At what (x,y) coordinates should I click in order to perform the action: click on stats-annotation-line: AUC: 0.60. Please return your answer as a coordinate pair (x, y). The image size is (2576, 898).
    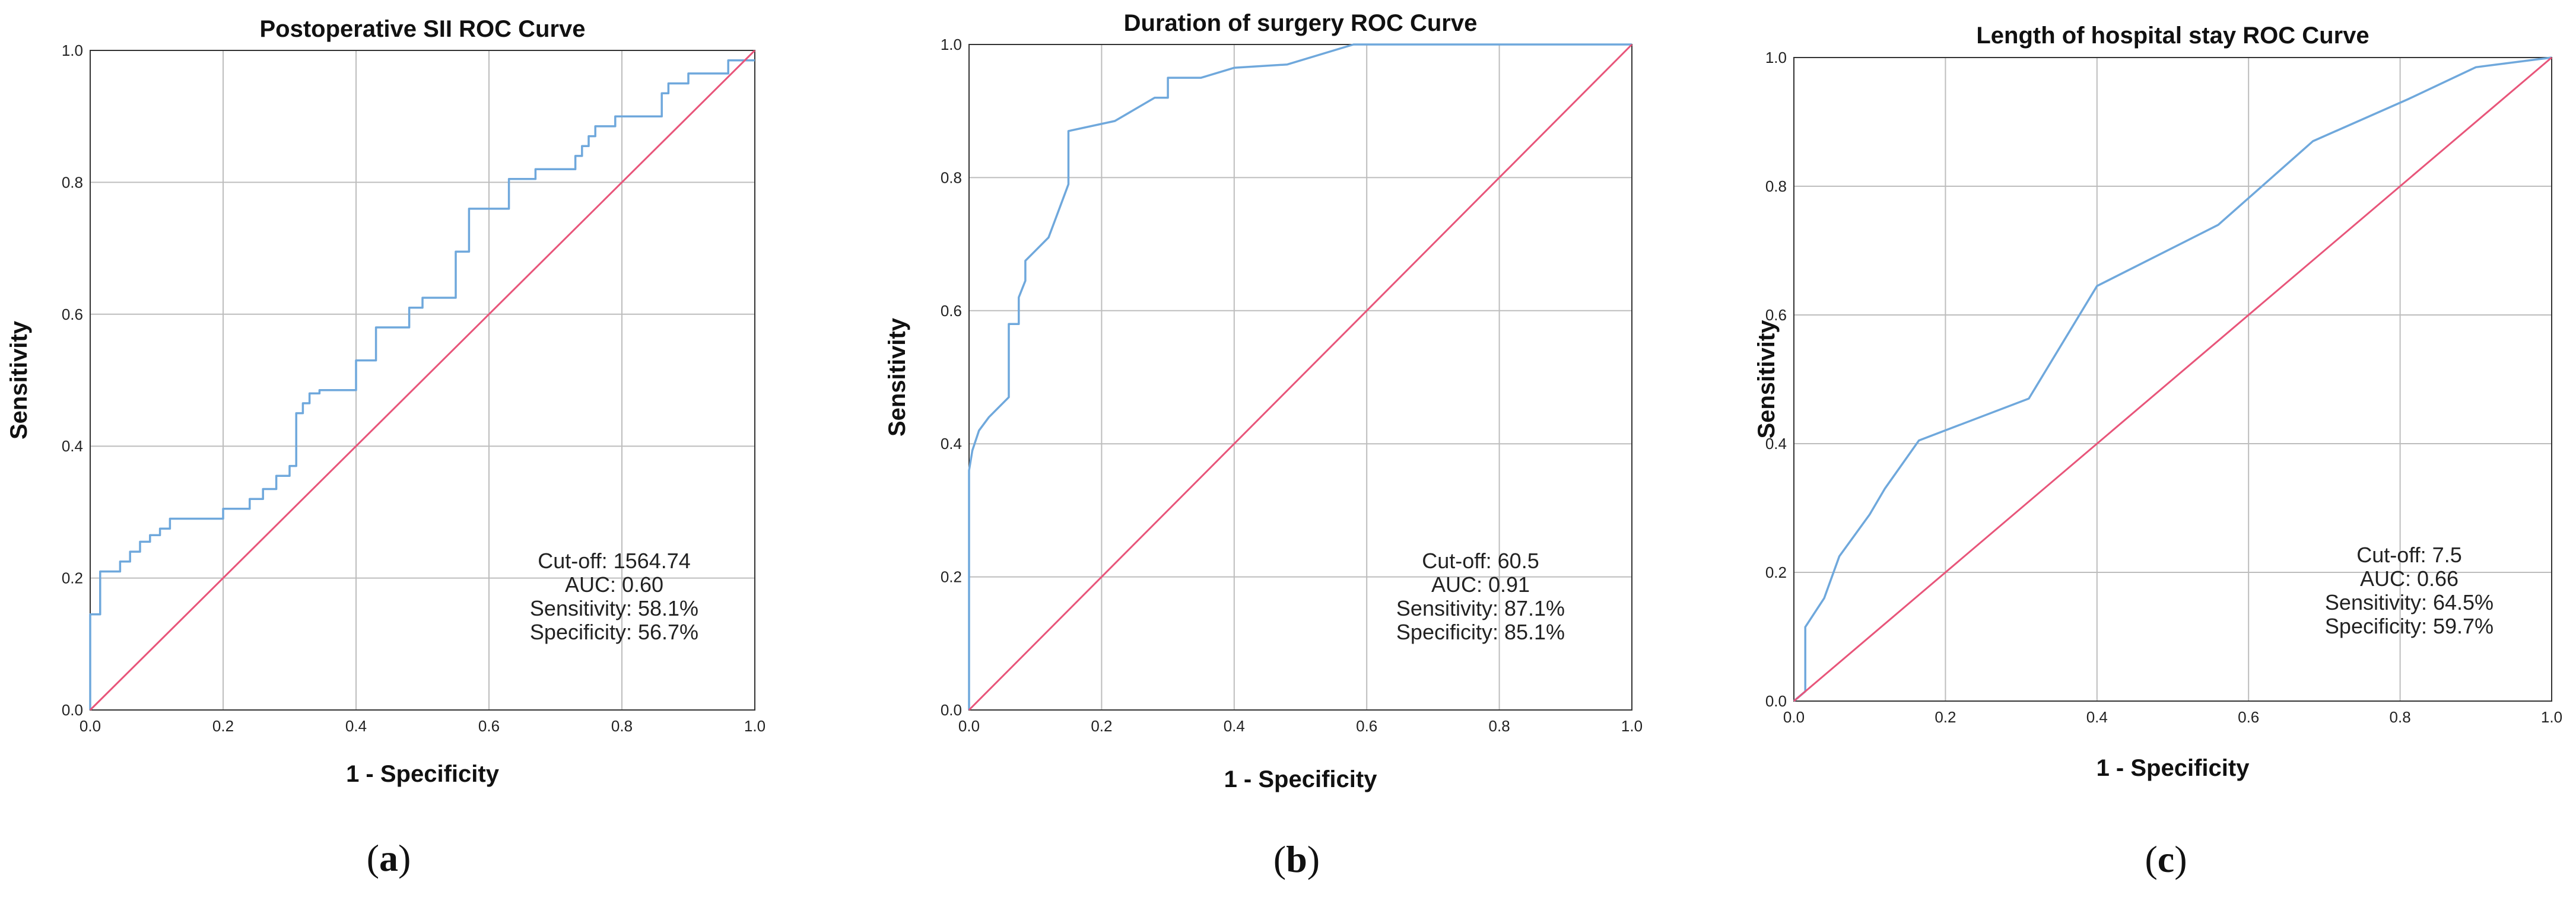
    Looking at the image, I should click on (614, 584).